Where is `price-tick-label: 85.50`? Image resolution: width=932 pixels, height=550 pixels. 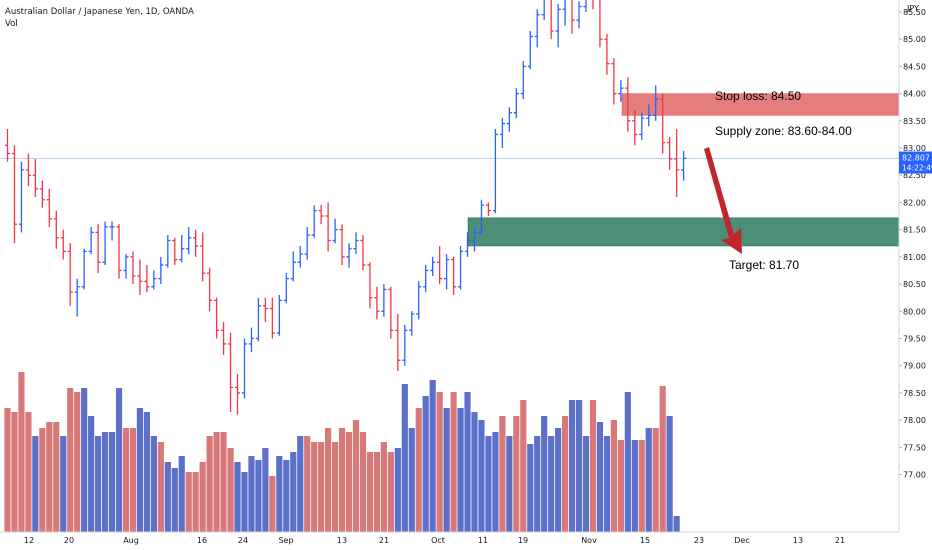 price-tick-label: 85.50 is located at coordinates (914, 12).